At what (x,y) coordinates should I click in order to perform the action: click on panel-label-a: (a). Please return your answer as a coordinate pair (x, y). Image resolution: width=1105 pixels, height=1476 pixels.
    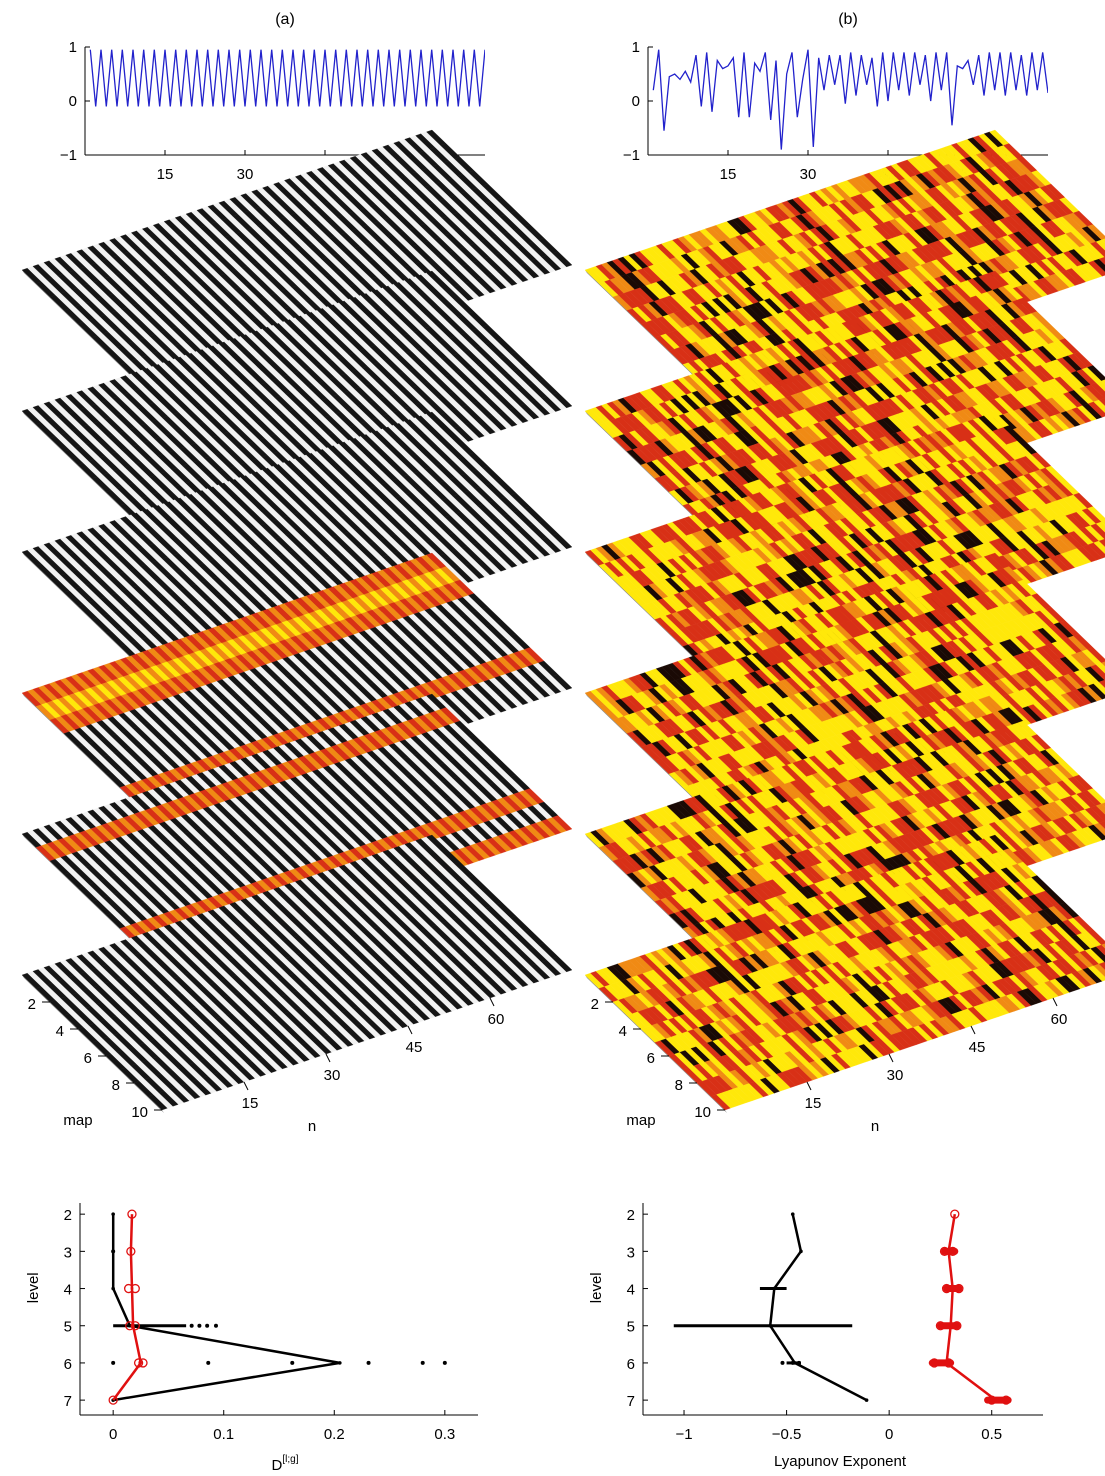
    Looking at the image, I should click on (285, 19).